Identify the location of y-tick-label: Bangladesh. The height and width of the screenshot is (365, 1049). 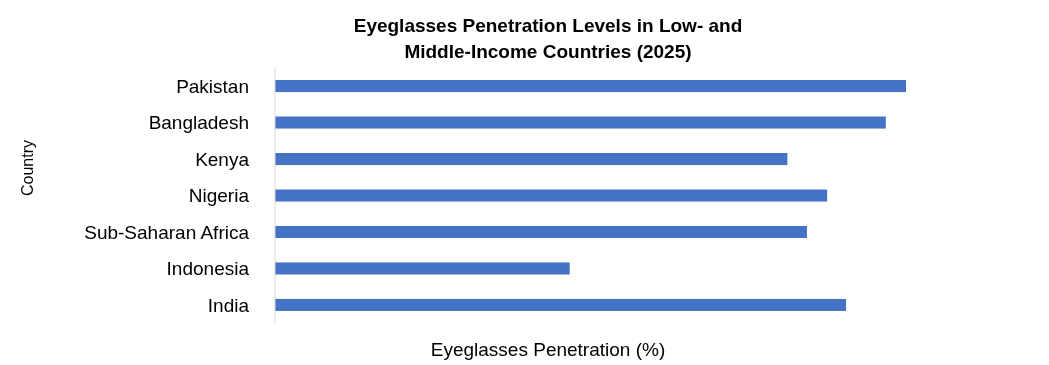
(198, 123).